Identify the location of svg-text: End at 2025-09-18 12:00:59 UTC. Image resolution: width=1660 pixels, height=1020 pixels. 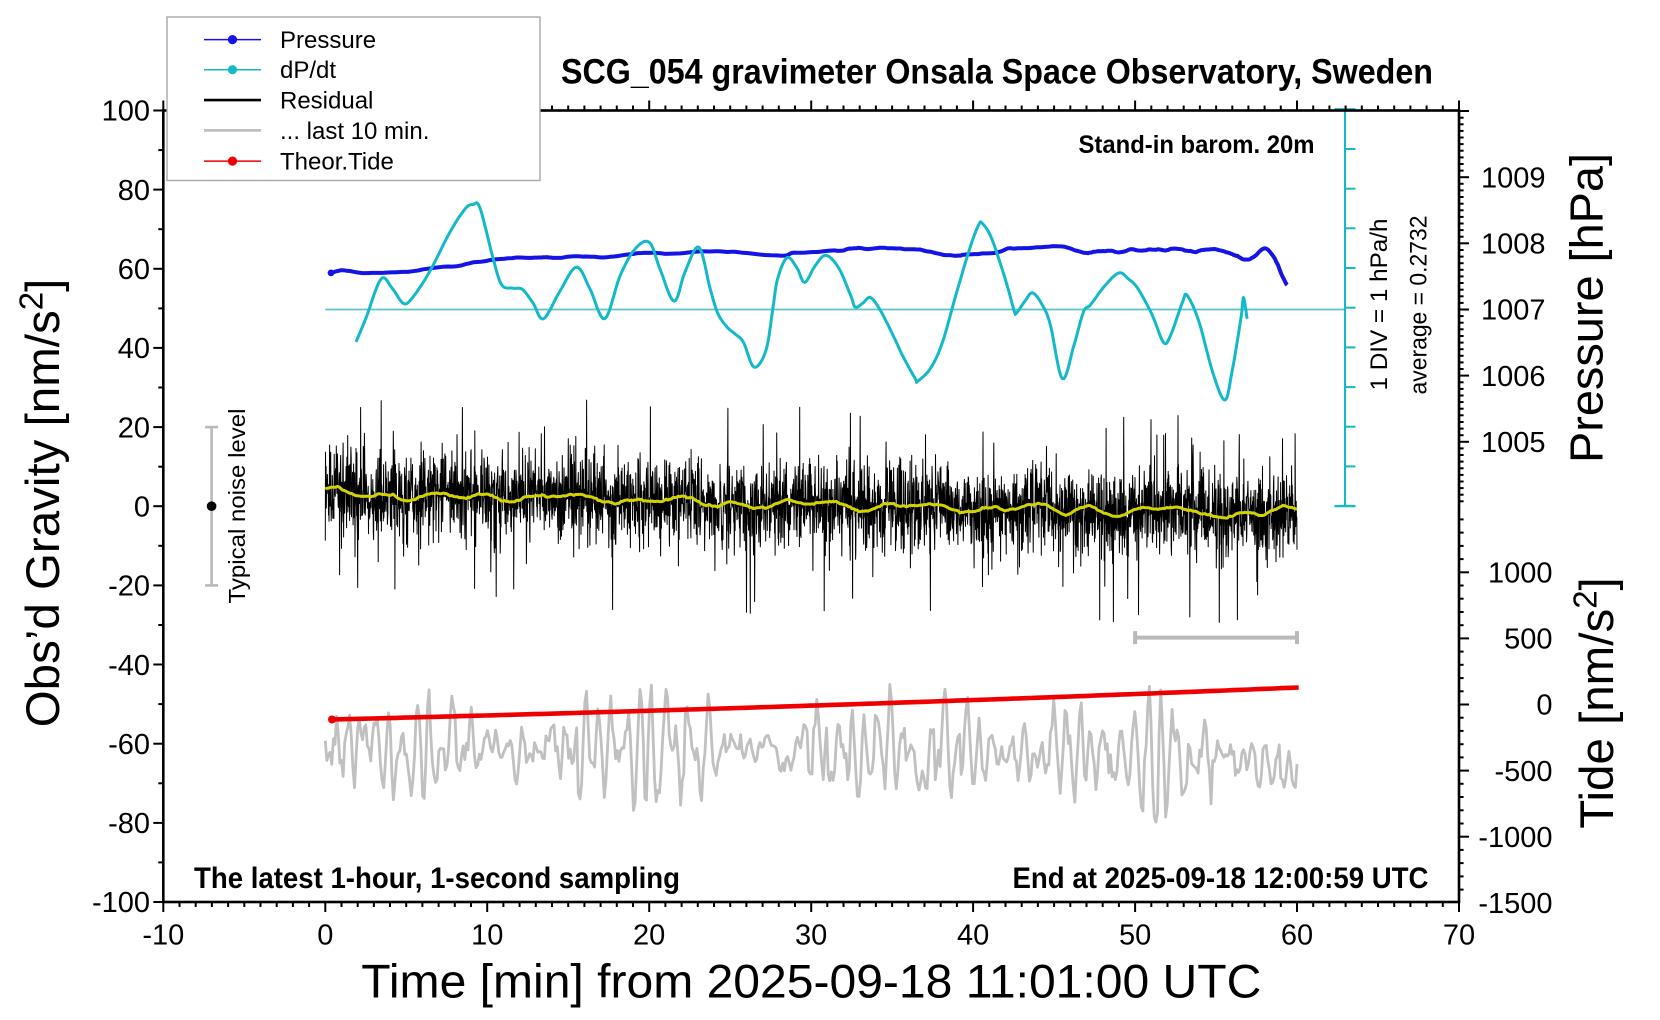
(1221, 878).